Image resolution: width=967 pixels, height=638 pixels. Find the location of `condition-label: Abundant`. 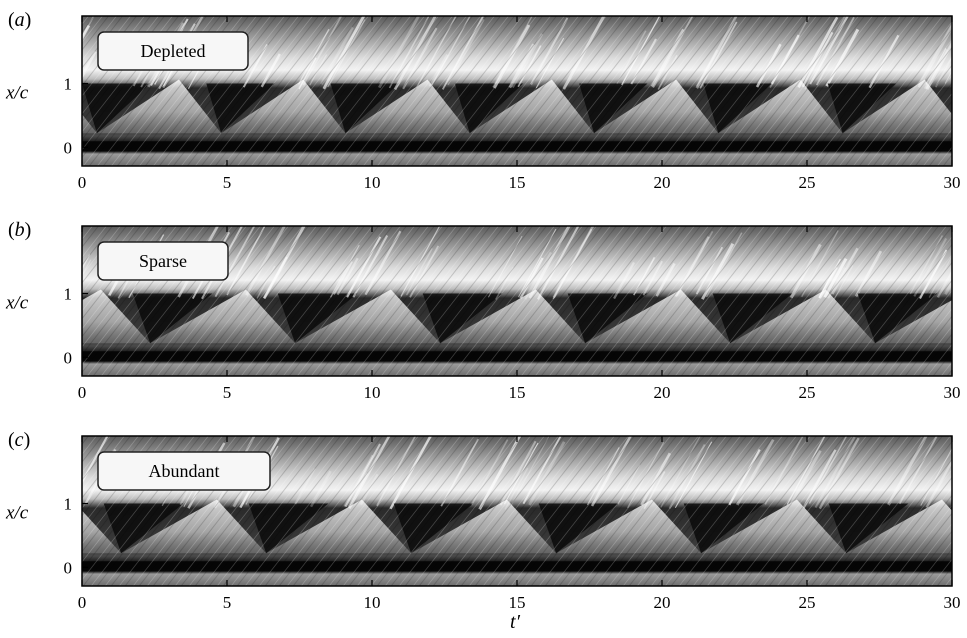

condition-label: Abundant is located at coordinates (184, 471).